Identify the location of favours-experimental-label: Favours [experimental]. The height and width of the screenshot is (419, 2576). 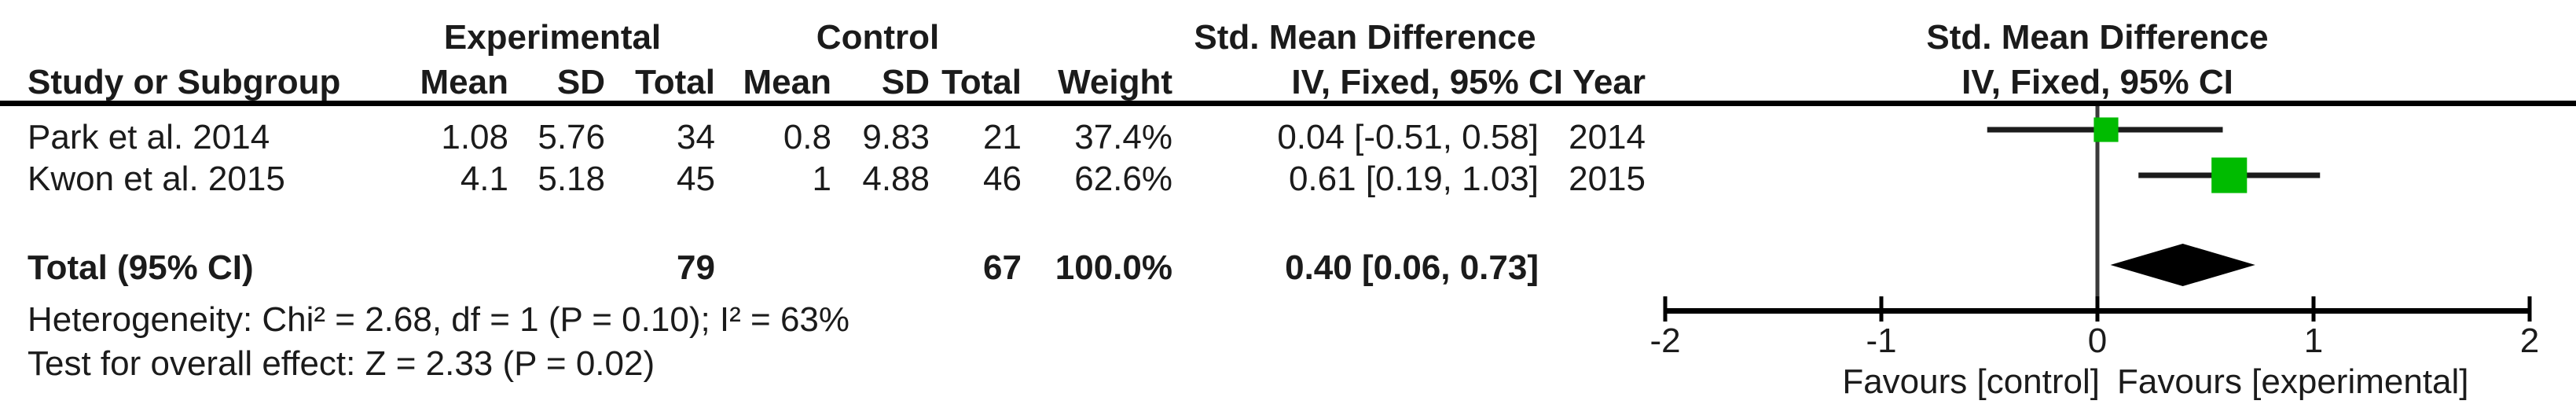
(2293, 381).